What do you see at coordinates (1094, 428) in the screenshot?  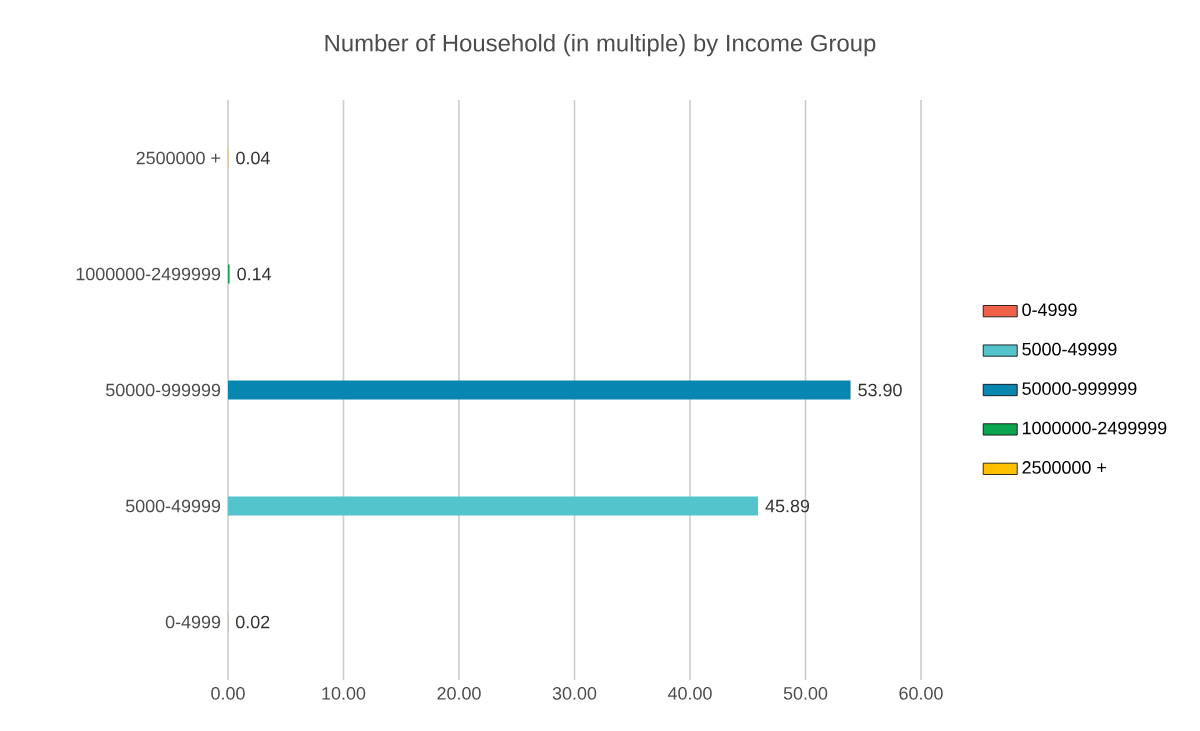 I see `legend-label: 1000000-2499999` at bounding box center [1094, 428].